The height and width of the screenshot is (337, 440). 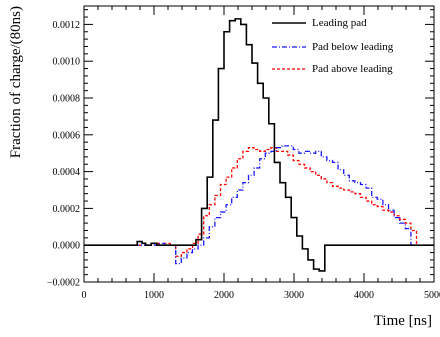 What do you see at coordinates (352, 69) in the screenshot?
I see `legend-label-pad-above-leading: Pad above leading` at bounding box center [352, 69].